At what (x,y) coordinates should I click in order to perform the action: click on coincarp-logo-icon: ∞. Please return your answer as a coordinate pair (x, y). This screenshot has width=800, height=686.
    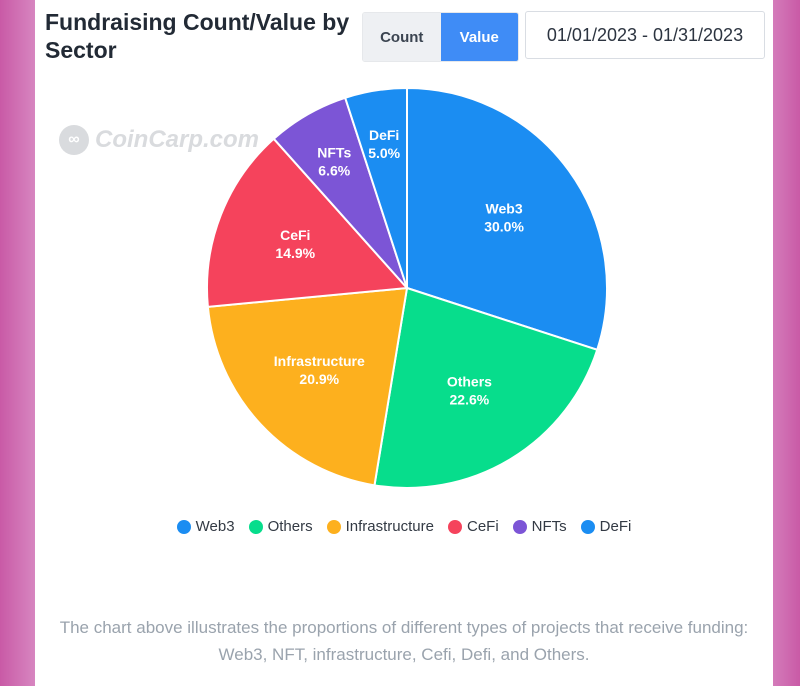
    Looking at the image, I should click on (74, 140).